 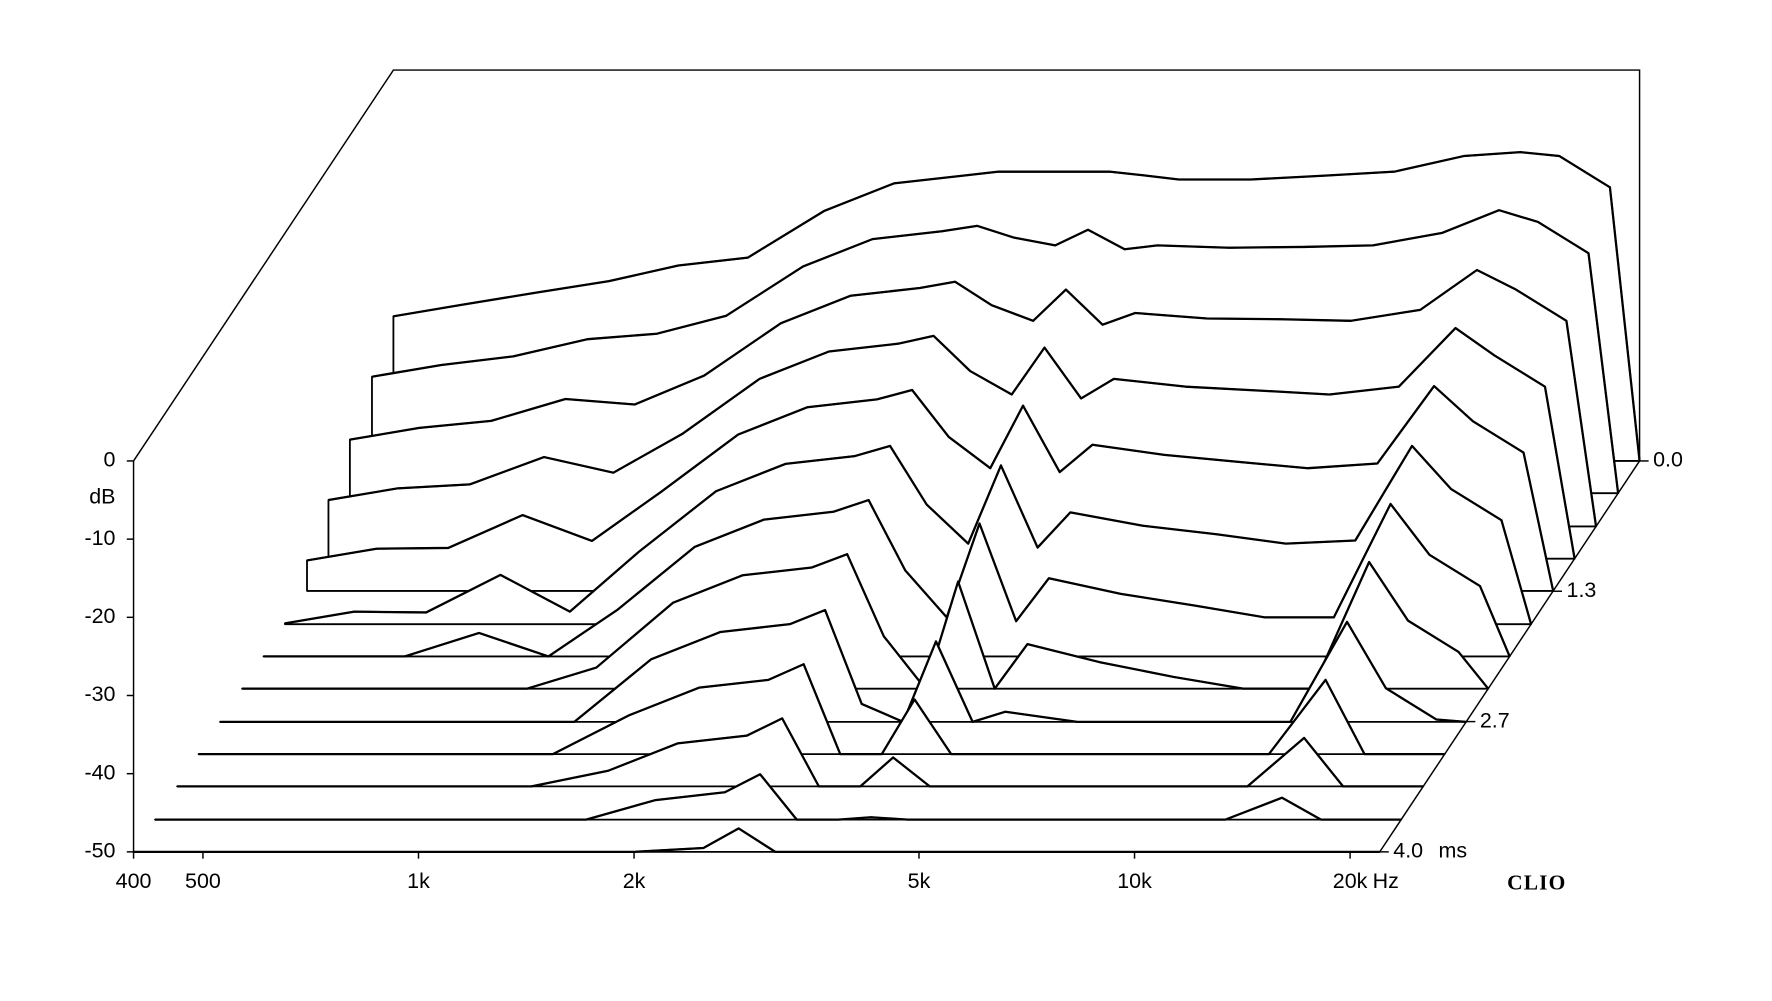 What do you see at coordinates (1582, 590) in the screenshot?
I see `z-tick-label: 1.3` at bounding box center [1582, 590].